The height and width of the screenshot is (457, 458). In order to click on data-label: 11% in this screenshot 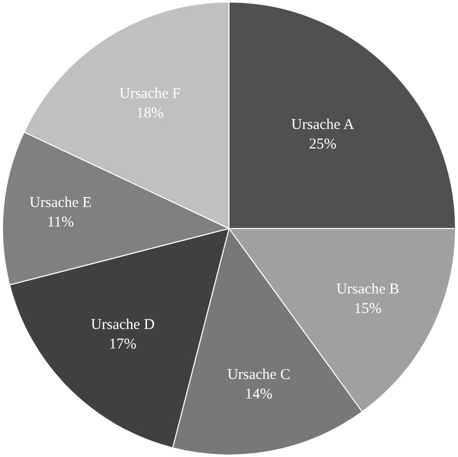, I will do `click(60, 222)`.